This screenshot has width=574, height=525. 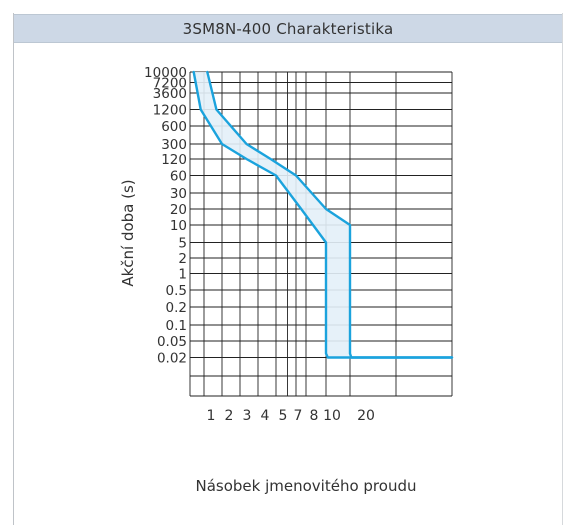 What do you see at coordinates (182, 259) in the screenshot?
I see `y-tick-label: 2` at bounding box center [182, 259].